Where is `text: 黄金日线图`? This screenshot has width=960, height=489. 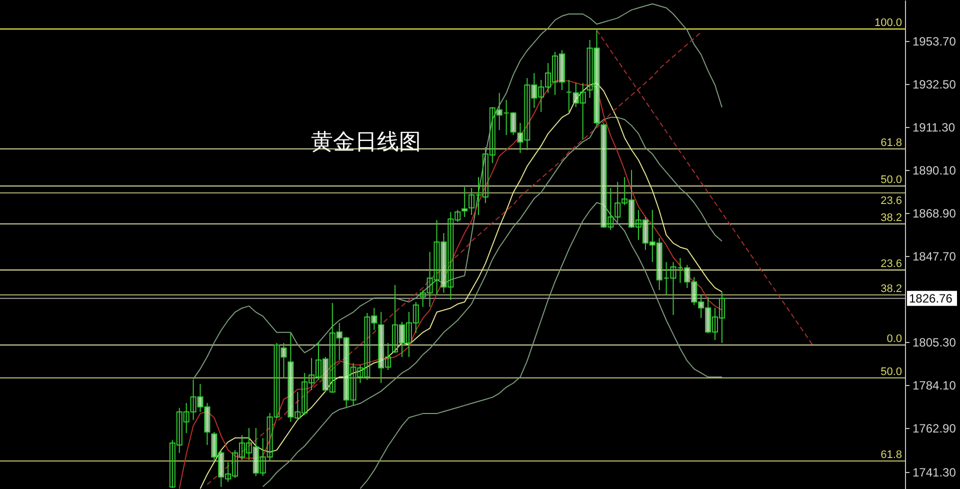
text: 黄金日线图 is located at coordinates (366, 141).